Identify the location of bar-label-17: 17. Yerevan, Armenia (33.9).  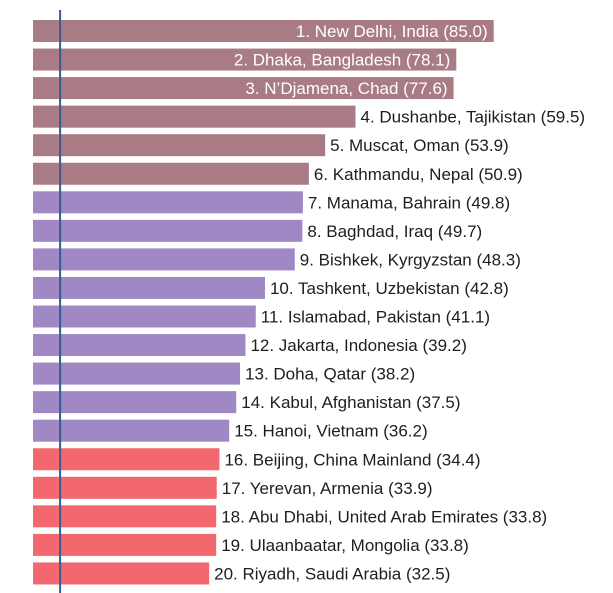
(327, 488).